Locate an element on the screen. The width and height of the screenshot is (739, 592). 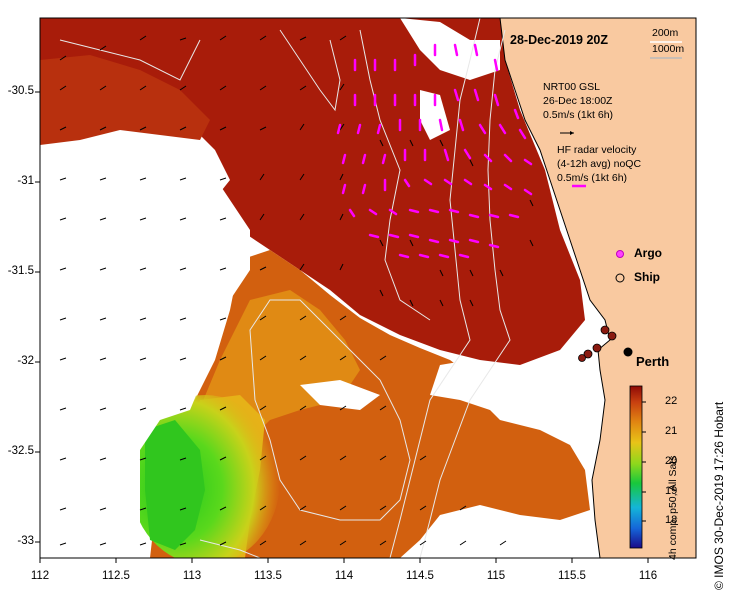
gsl-legend-line3: 0.5m/s (1kt 6h) is located at coordinates (578, 115).